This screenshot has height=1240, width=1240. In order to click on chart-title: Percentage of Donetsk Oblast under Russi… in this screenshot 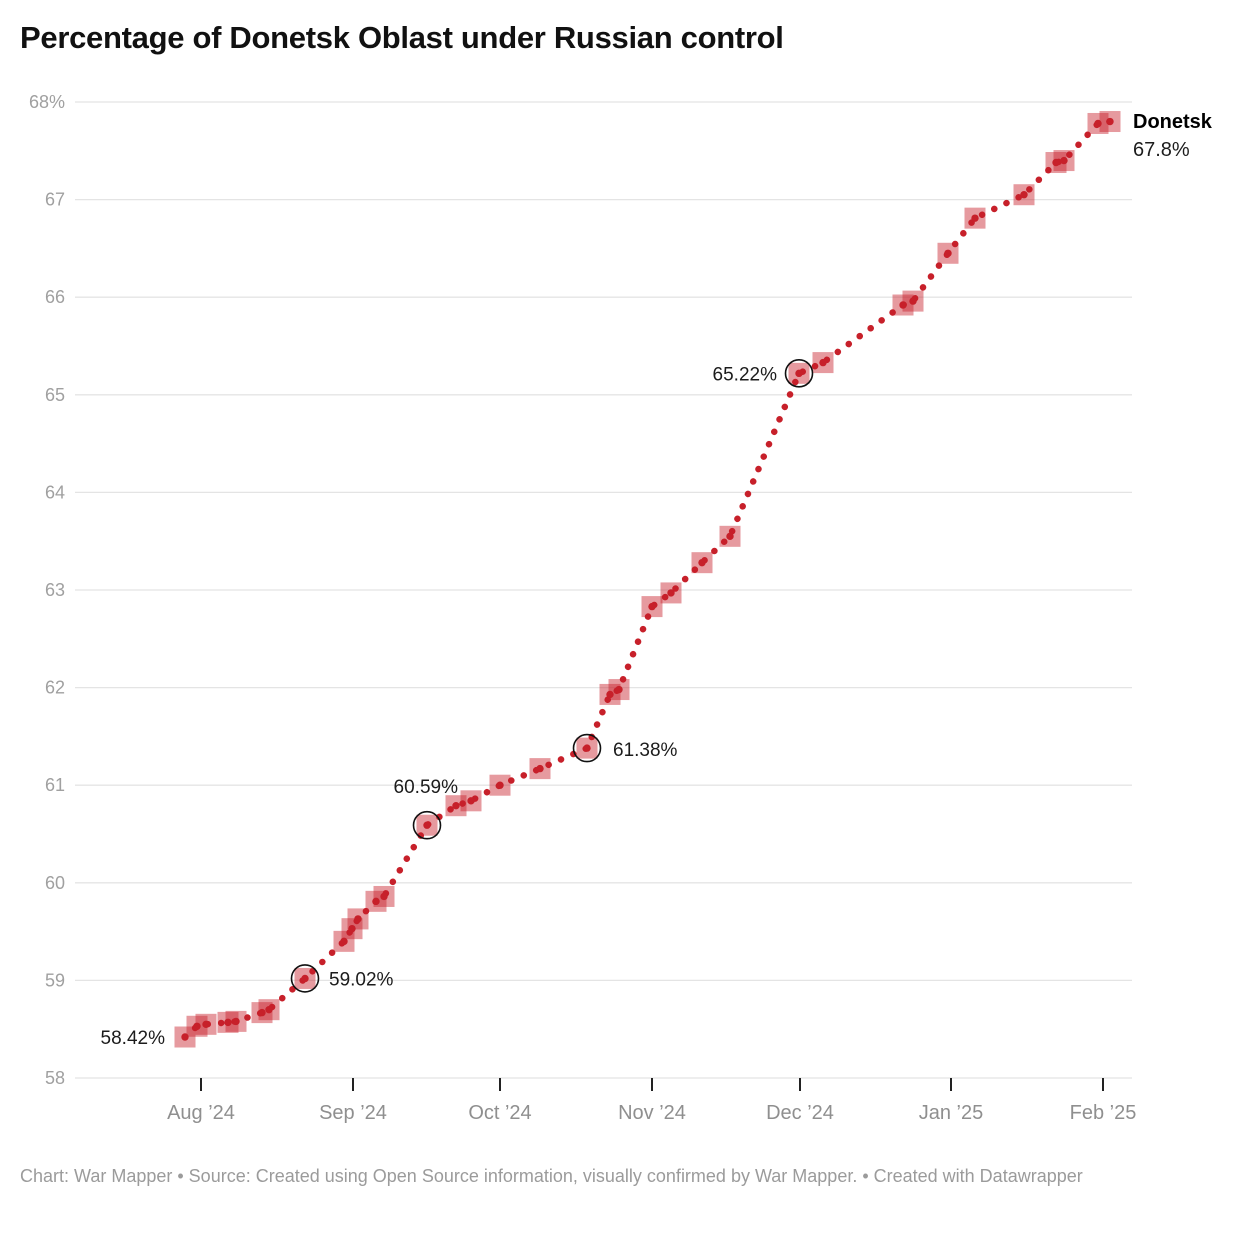, I will do `click(402, 37)`.